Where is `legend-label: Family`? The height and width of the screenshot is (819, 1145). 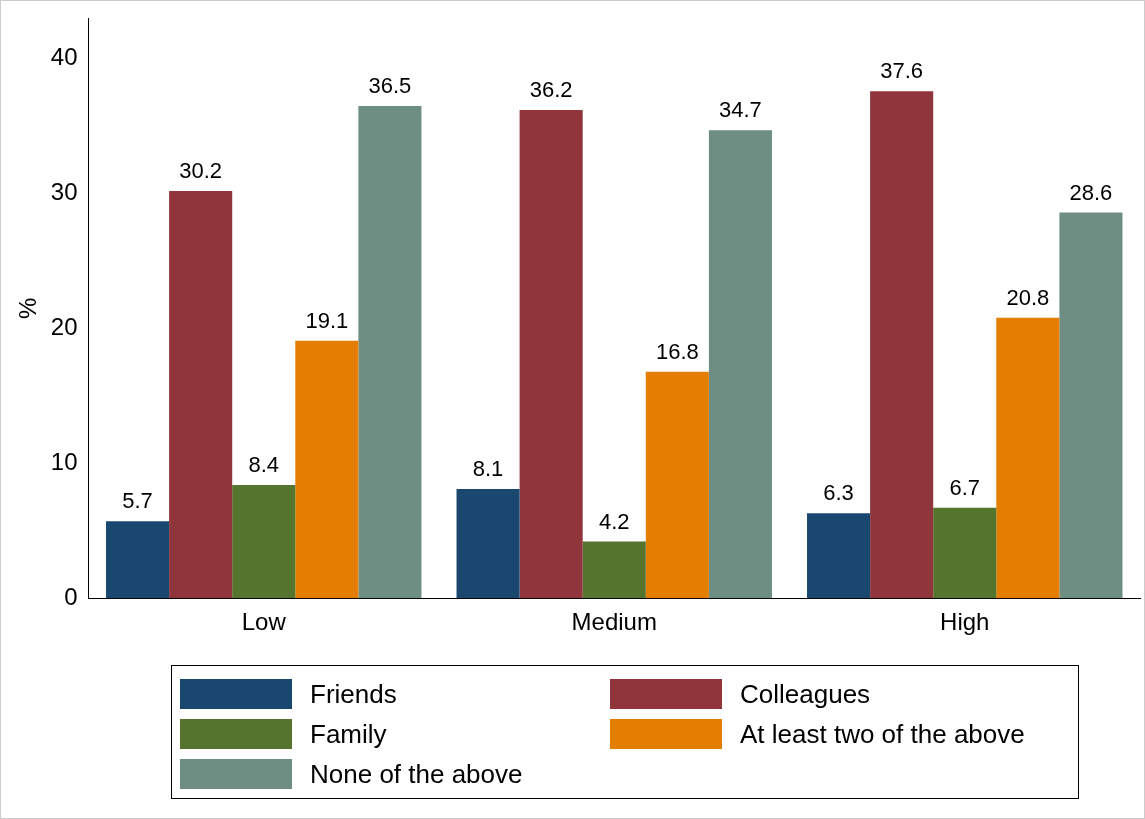 legend-label: Family is located at coordinates (348, 734).